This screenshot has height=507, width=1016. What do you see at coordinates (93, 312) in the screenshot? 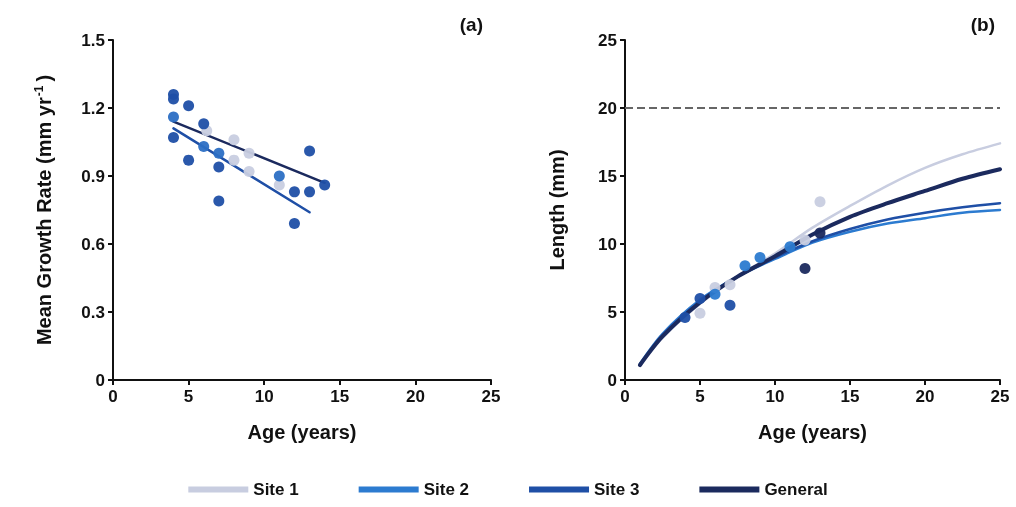
I see `y-tick-label: 0.3` at bounding box center [93, 312].